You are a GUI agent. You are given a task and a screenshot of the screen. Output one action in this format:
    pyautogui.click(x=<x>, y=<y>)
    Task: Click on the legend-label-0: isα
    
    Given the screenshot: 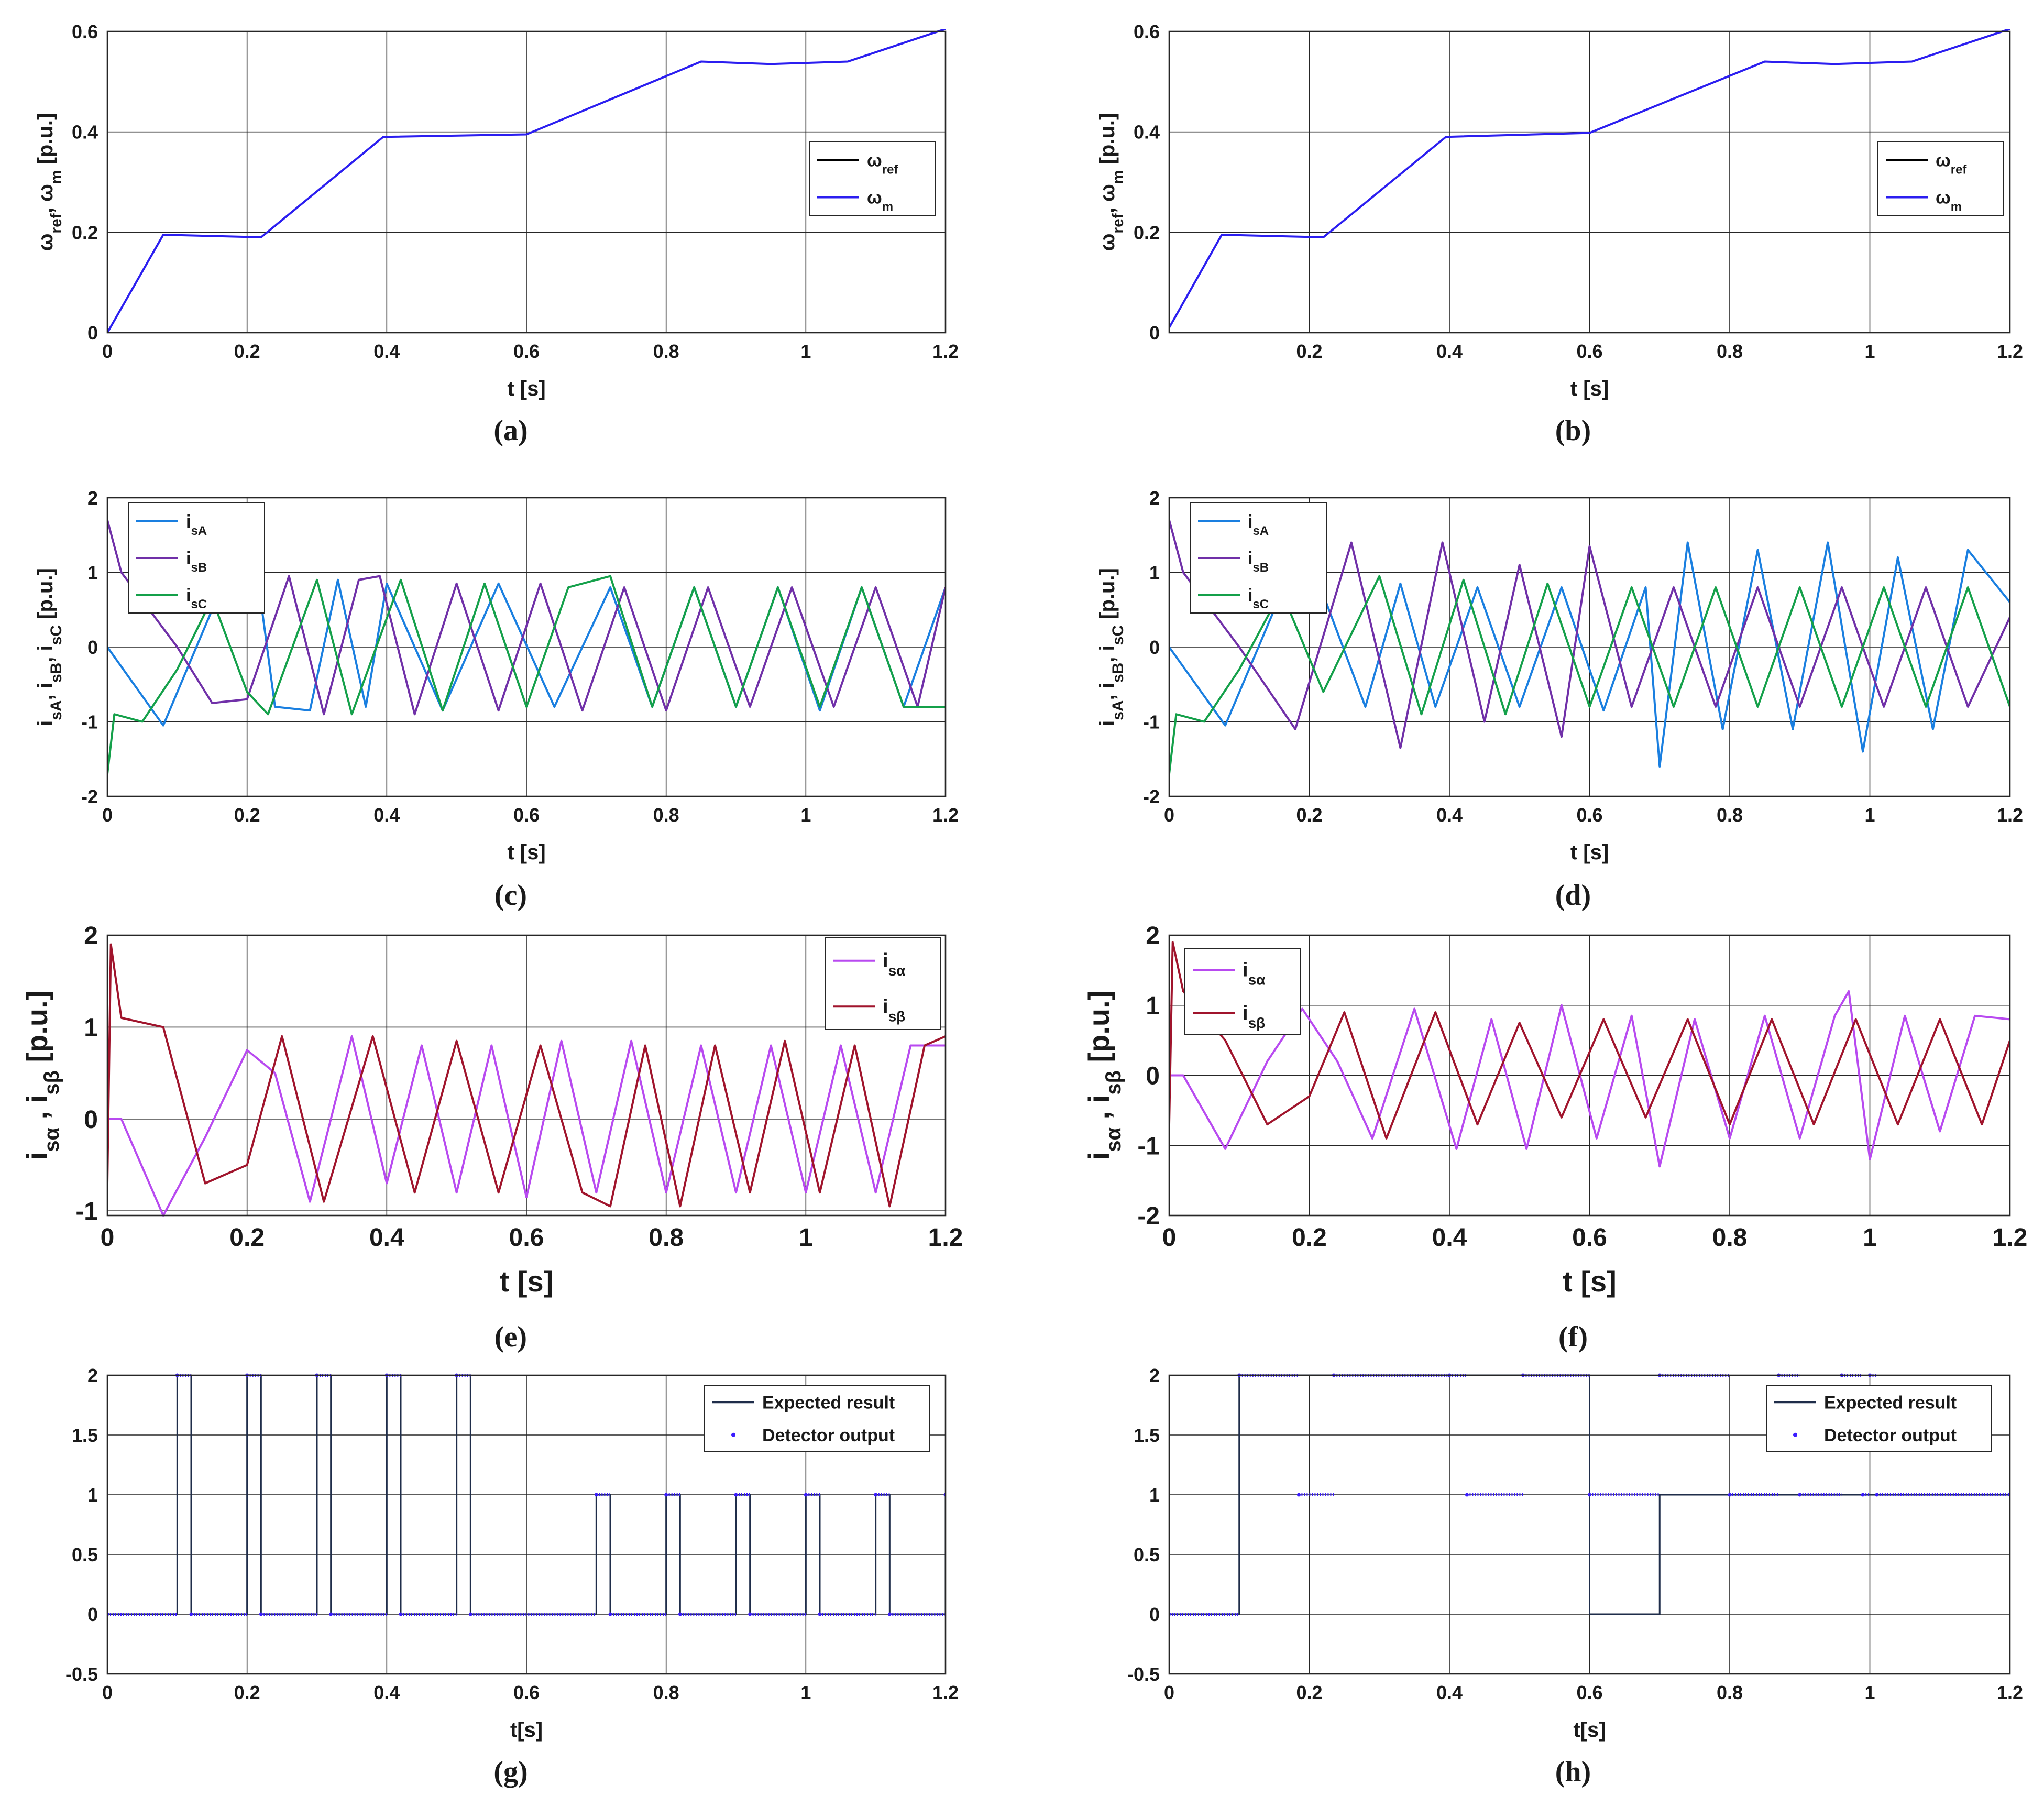 What is the action you would take?
    pyautogui.click(x=1254, y=973)
    